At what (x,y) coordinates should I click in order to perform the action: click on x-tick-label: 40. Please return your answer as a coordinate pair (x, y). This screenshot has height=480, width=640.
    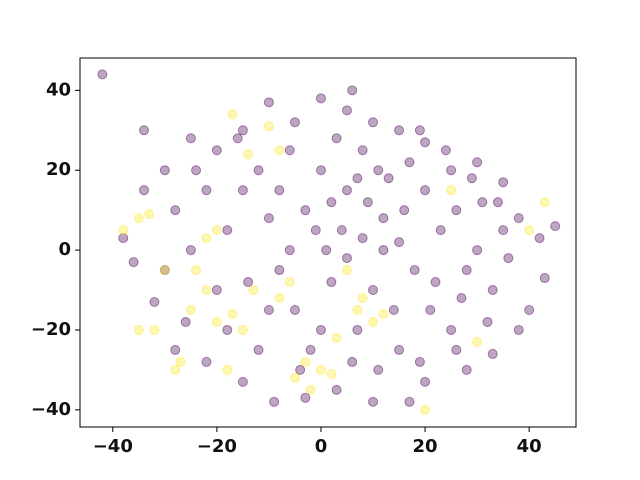
    Looking at the image, I should click on (529, 446).